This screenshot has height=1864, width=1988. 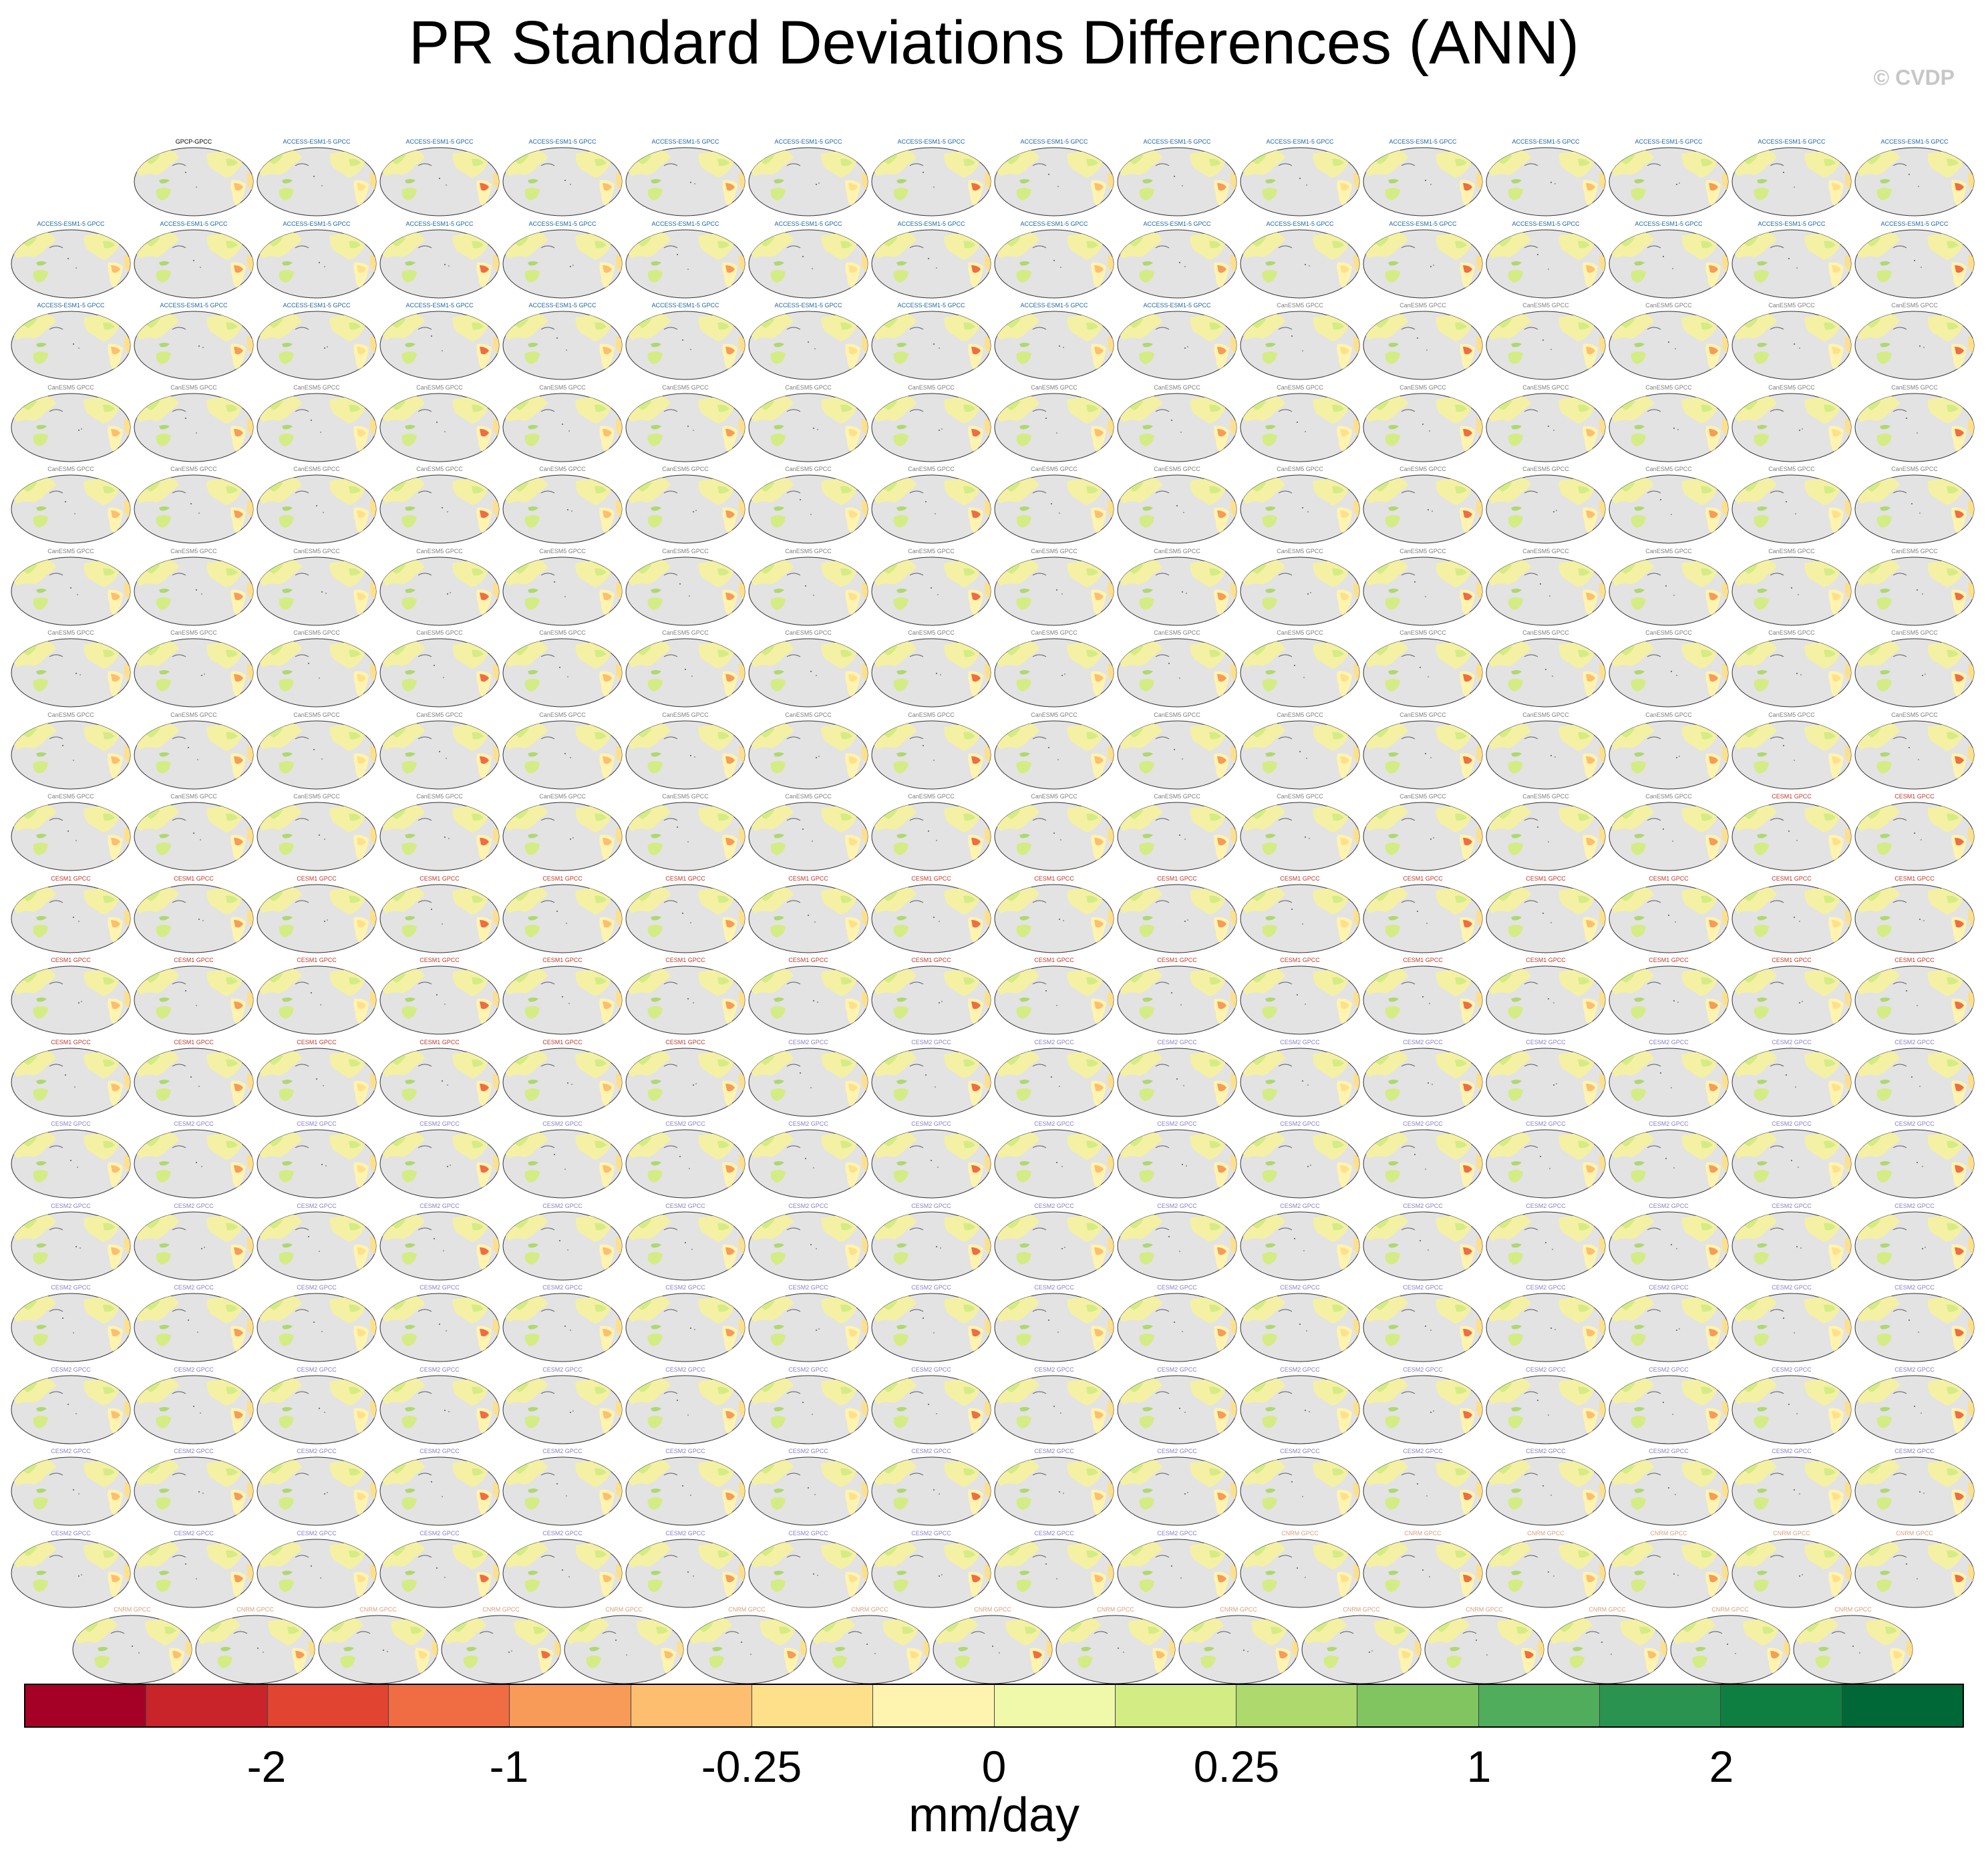 What do you see at coordinates (1479, 1766) in the screenshot?
I see `colorbar-tick-label: 1` at bounding box center [1479, 1766].